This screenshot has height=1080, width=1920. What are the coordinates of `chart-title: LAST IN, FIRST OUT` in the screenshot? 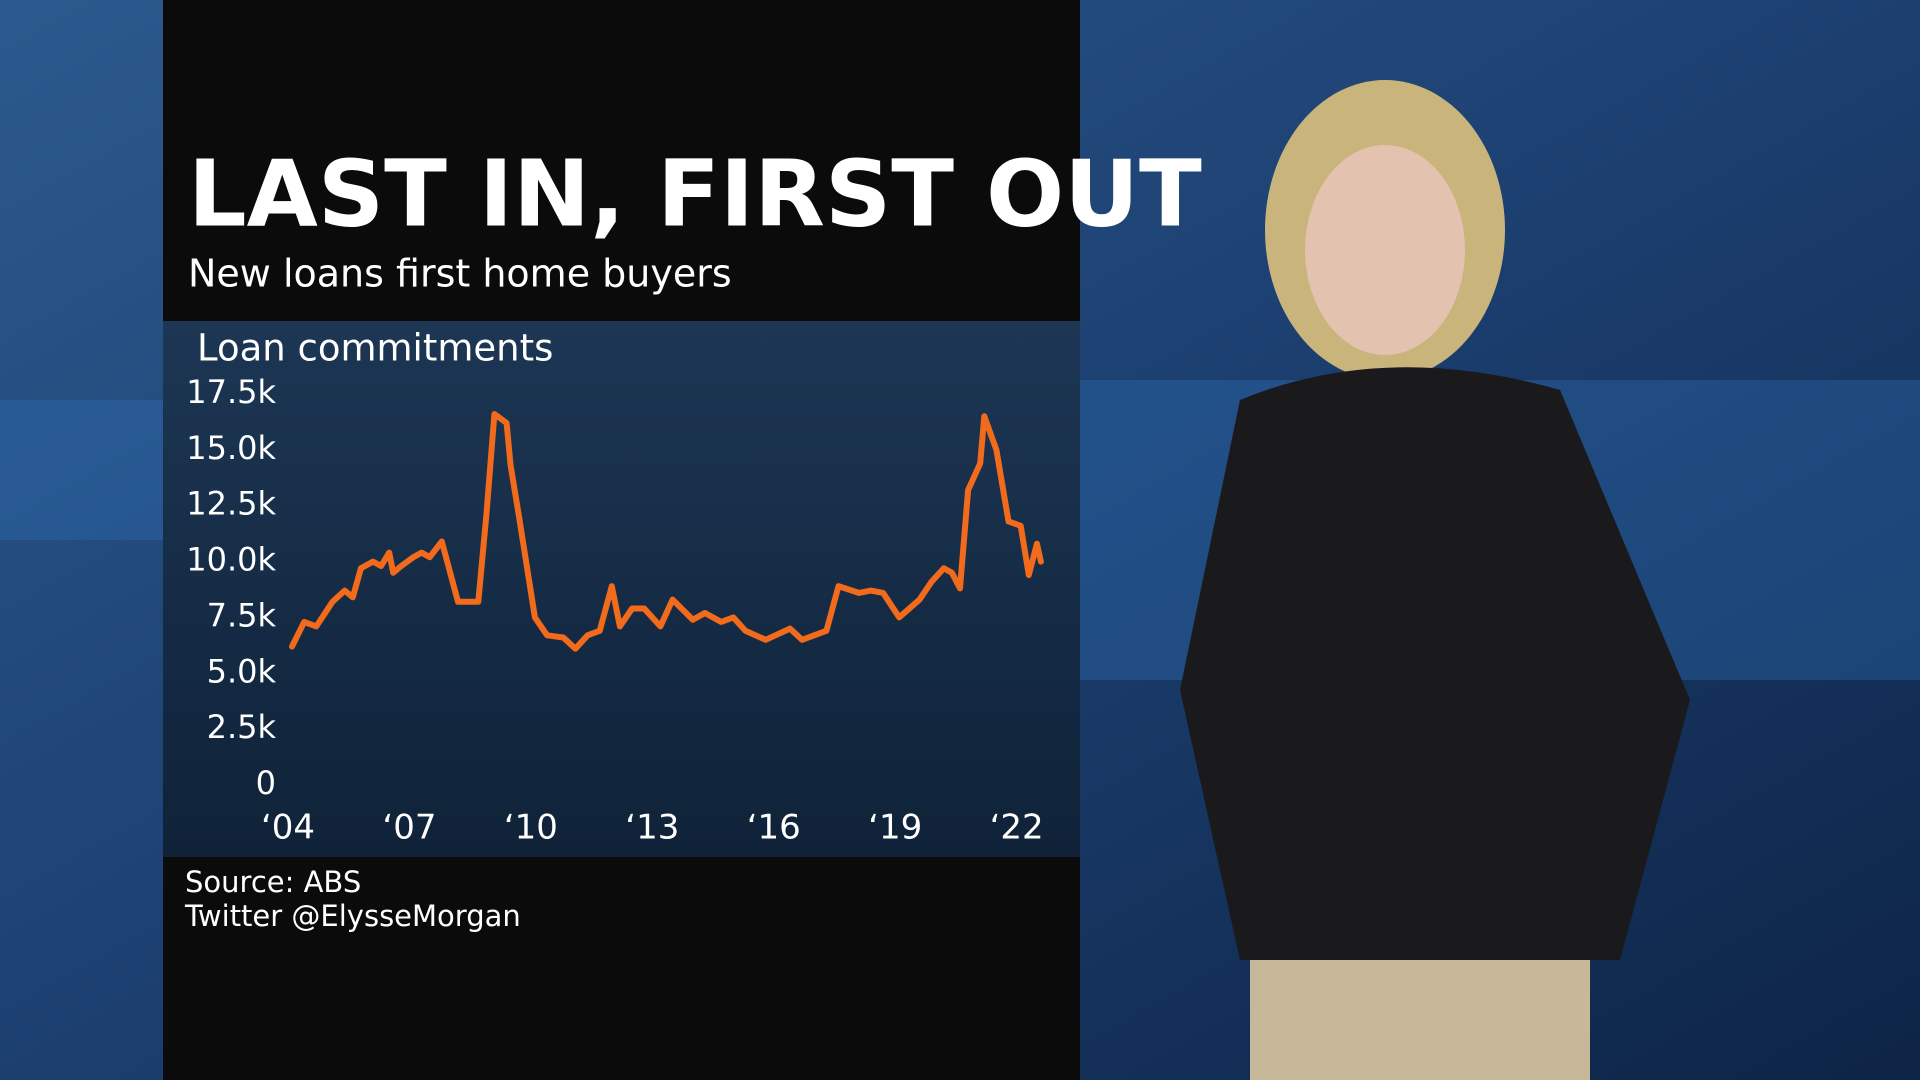 It's located at (695, 193).